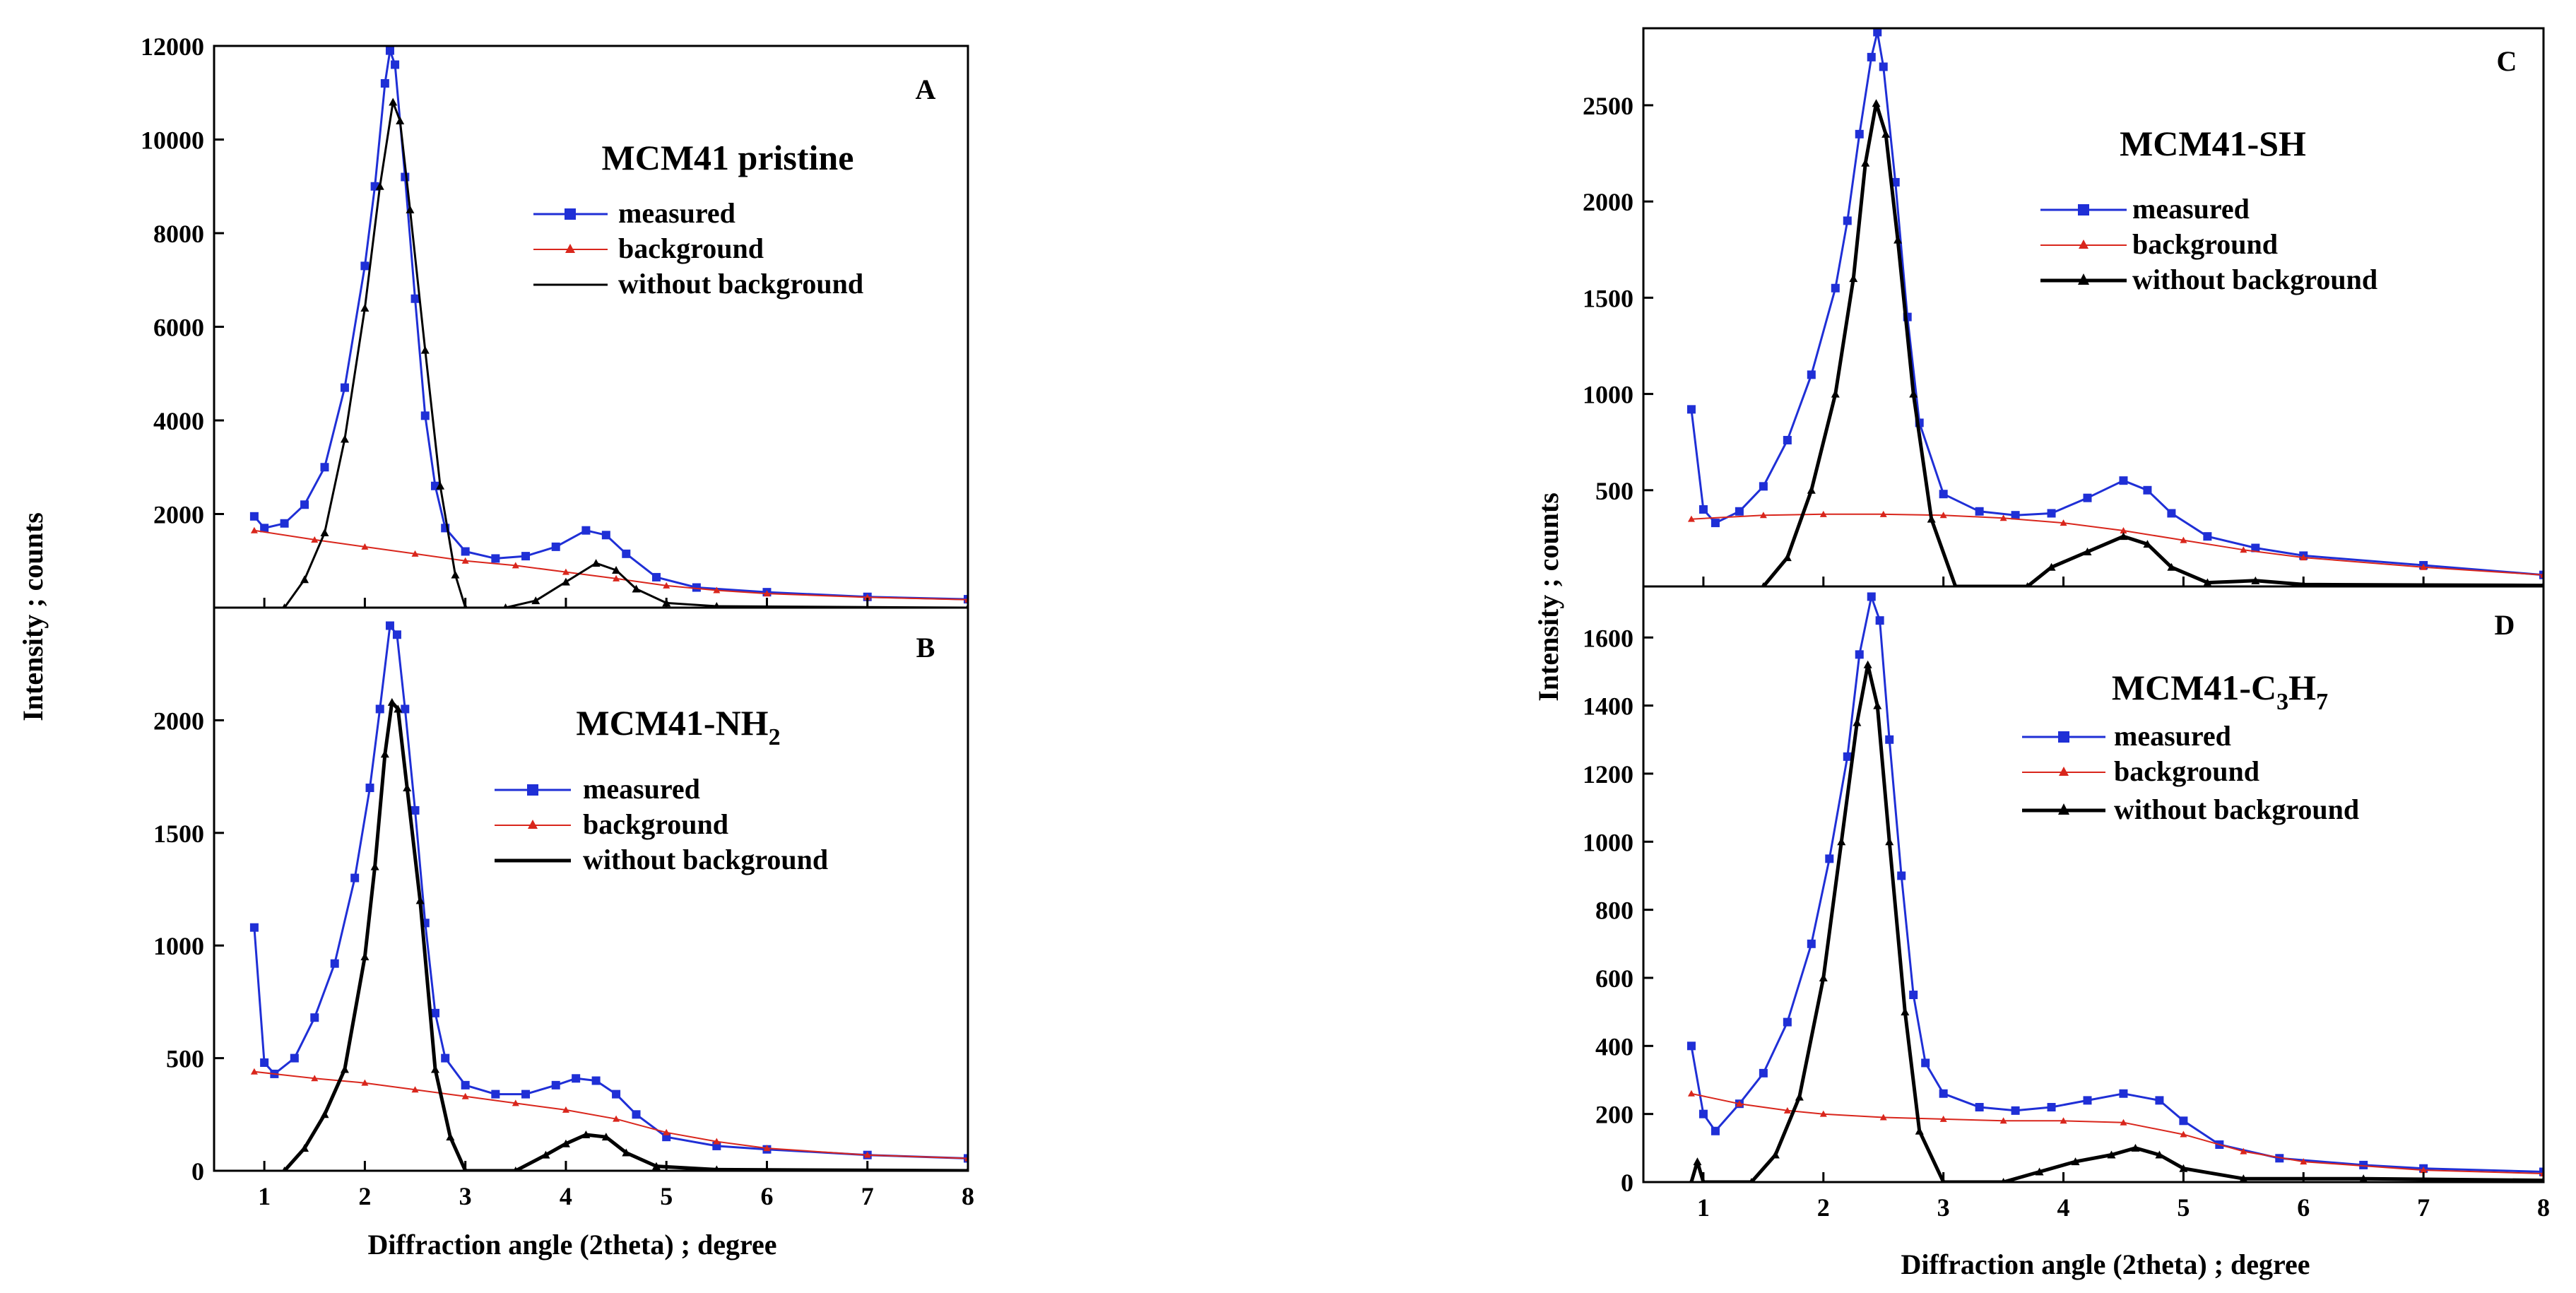 The image size is (2576, 1293). What do you see at coordinates (2172, 736) in the screenshot?
I see `legend-label-measured: measured` at bounding box center [2172, 736].